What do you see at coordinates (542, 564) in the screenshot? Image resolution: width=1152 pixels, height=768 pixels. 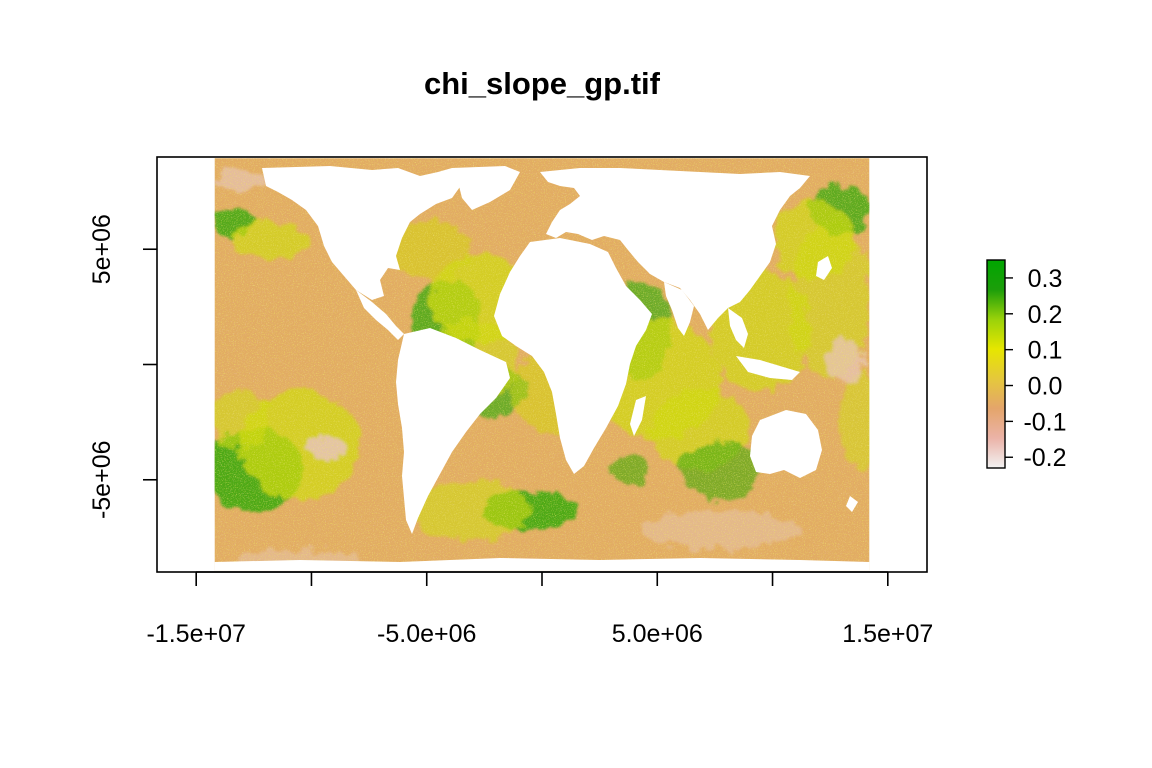 I see `land-antarctica` at bounding box center [542, 564].